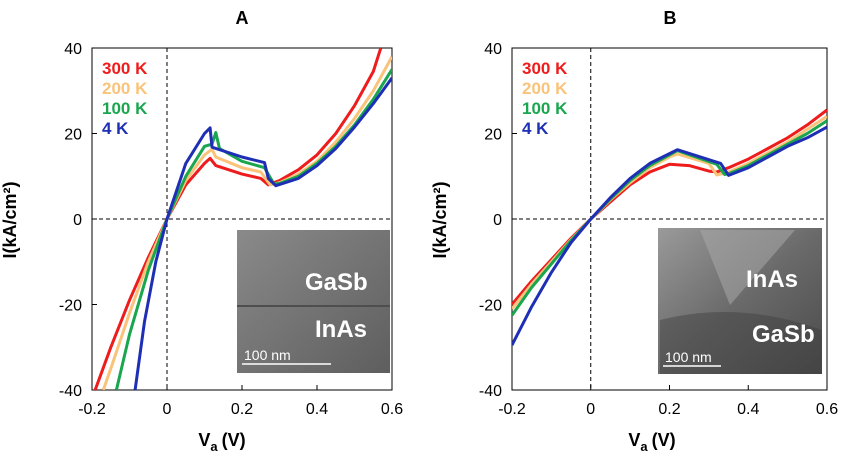 This screenshot has height=463, width=844. What do you see at coordinates (313, 301) in the screenshot?
I see `tem-inset-image` at bounding box center [313, 301].